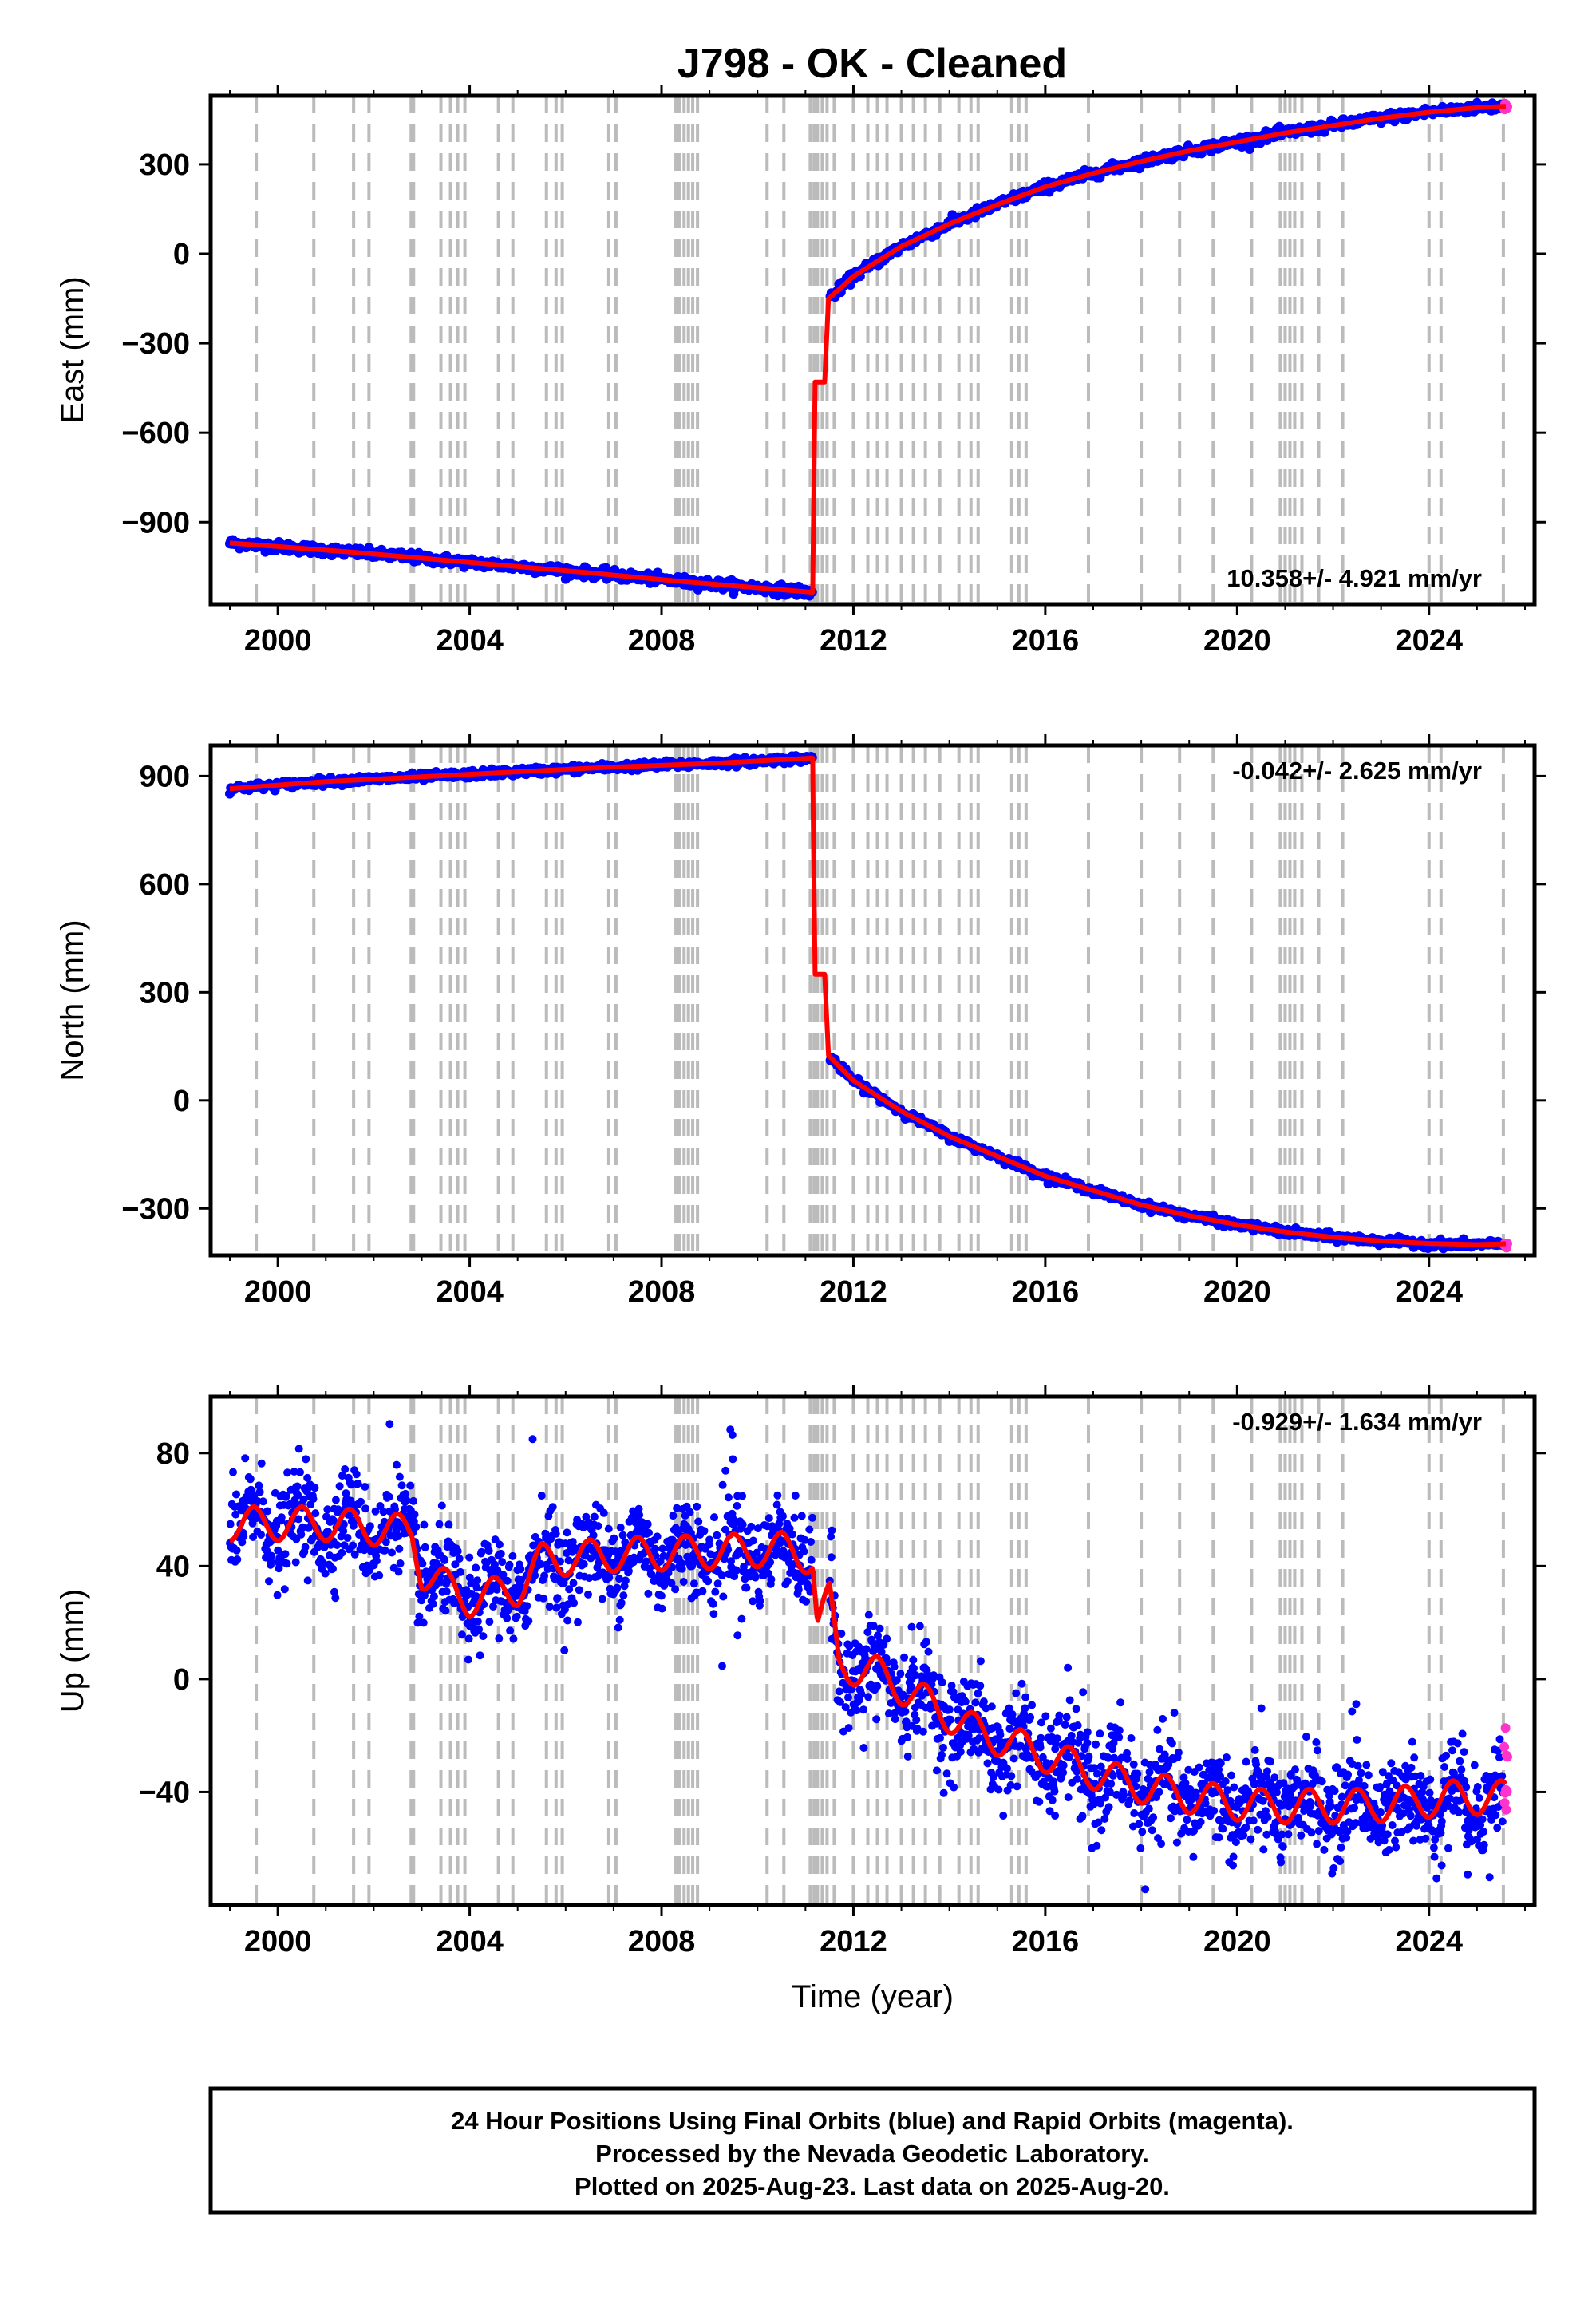 This screenshot has height=2316, width=1596. What do you see at coordinates (181, 254) in the screenshot?
I see `y-tick-label: 0` at bounding box center [181, 254].